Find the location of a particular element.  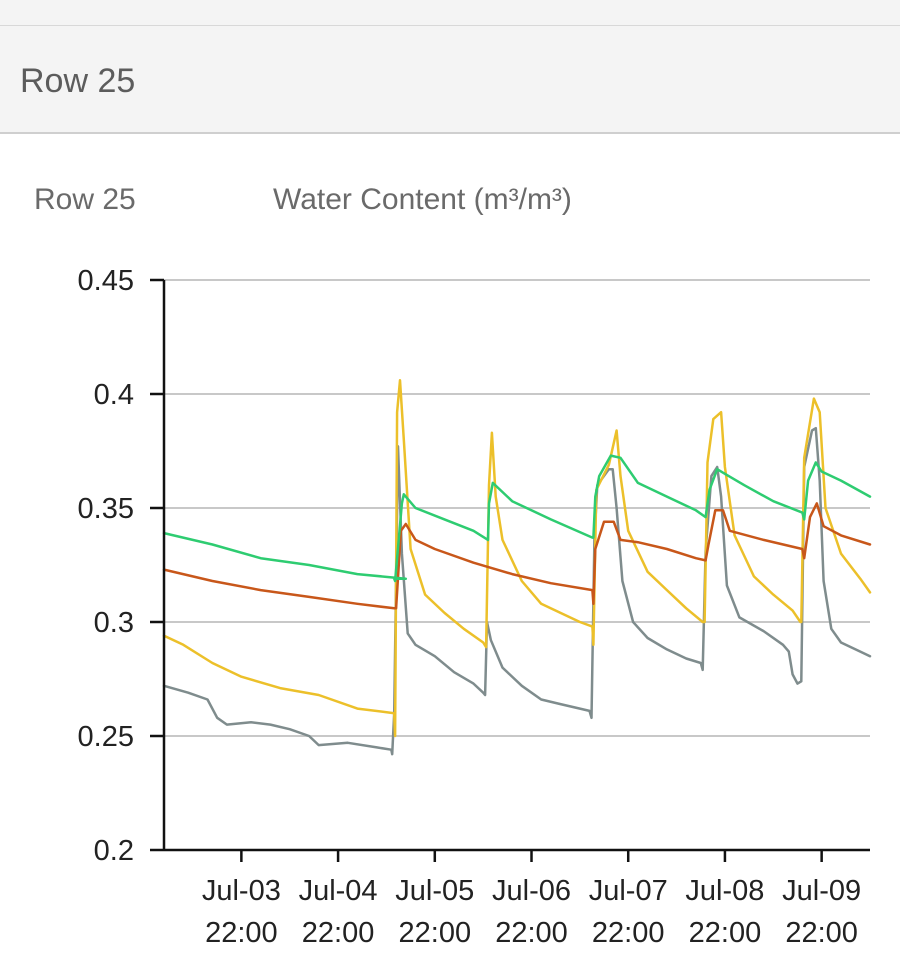

x-tick-label-date: Jul-04 is located at coordinates (338, 891).